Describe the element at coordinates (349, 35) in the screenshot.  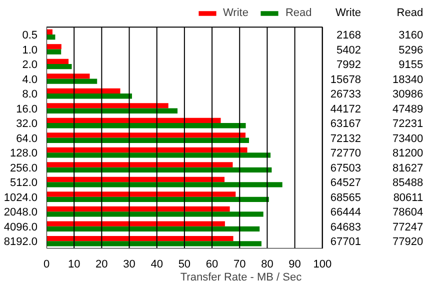
I see `text: 2168` at that location.